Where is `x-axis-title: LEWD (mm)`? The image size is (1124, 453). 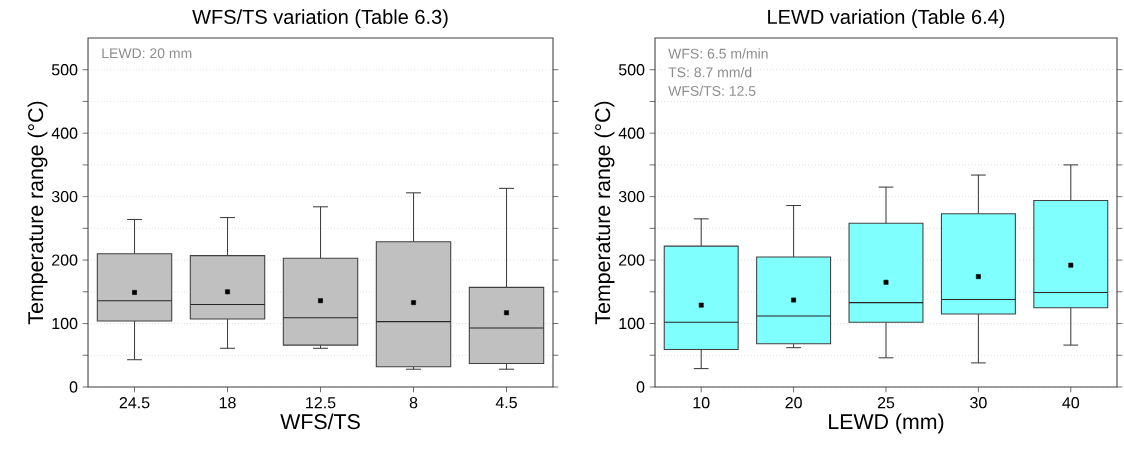 x-axis-title: LEWD (mm) is located at coordinates (886, 423).